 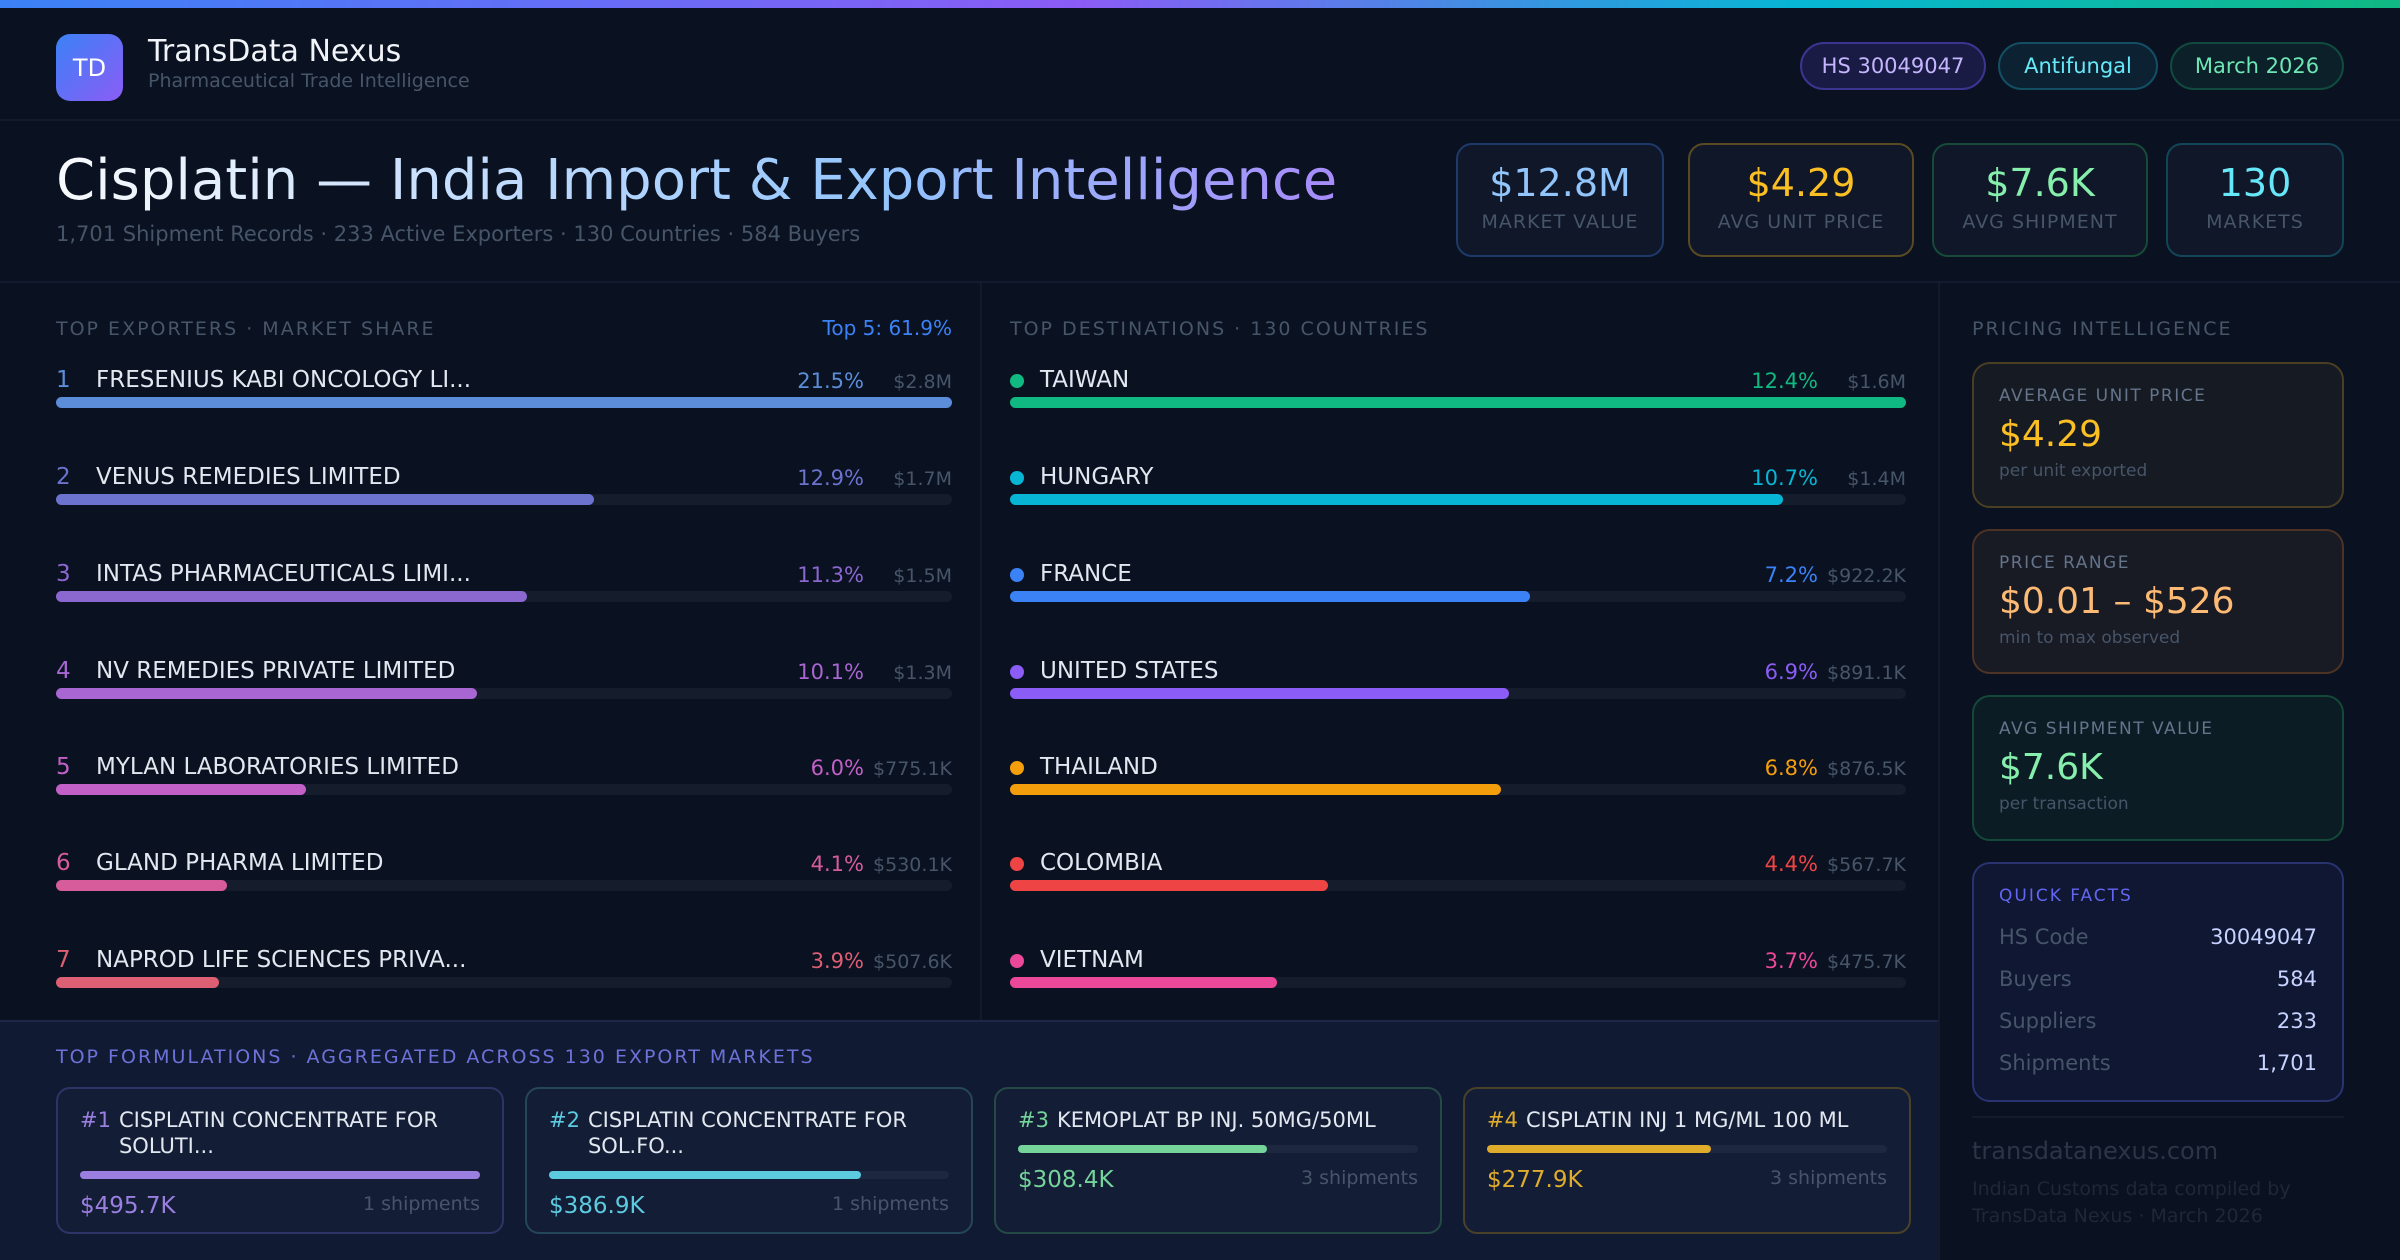 What do you see at coordinates (1086, 574) in the screenshot?
I see `destination-name: FRANCE` at bounding box center [1086, 574].